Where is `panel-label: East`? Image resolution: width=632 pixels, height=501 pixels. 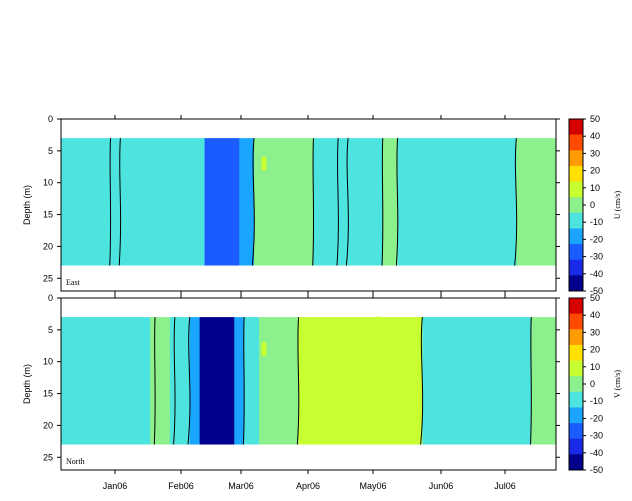 panel-label: East is located at coordinates (73, 282).